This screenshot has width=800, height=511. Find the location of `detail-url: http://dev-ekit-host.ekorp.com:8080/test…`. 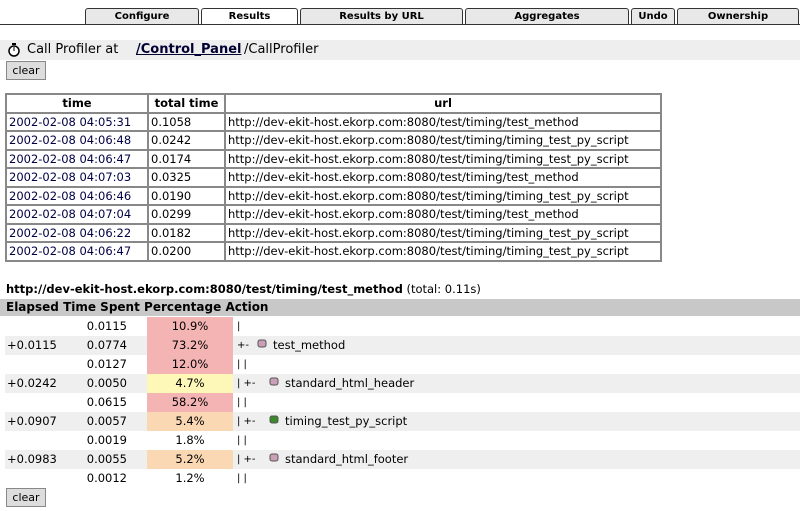

detail-url: http://dev-ekit-host.ekorp.com:8080/test… is located at coordinates (204, 289).